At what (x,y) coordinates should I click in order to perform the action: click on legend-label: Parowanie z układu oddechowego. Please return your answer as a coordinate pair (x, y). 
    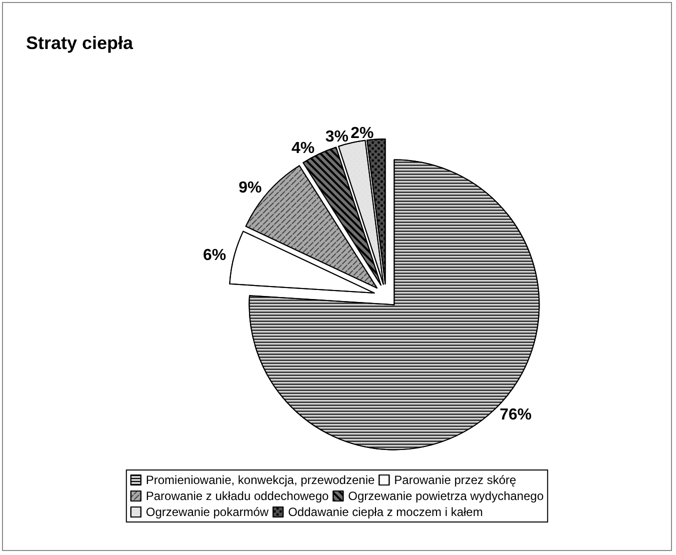
    Looking at the image, I should click on (238, 496).